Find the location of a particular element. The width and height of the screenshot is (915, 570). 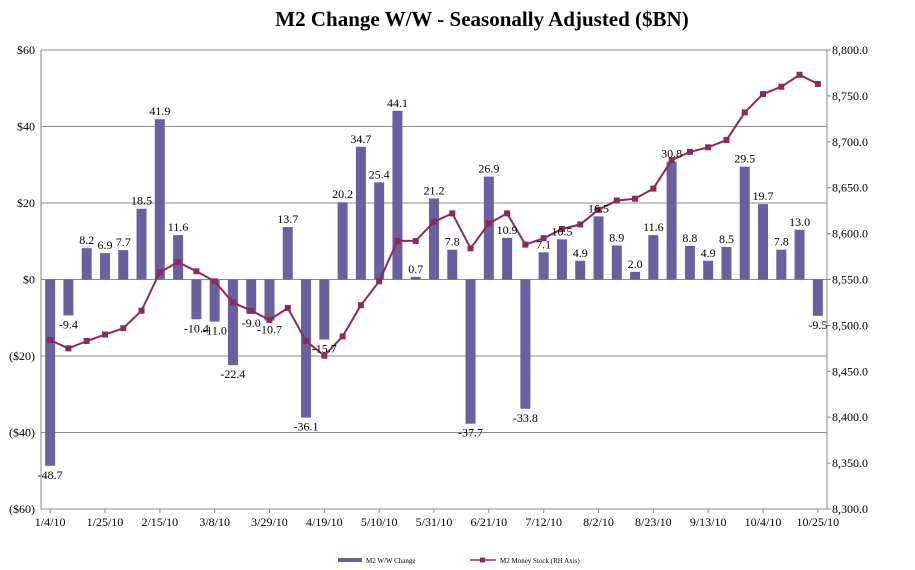

y-right-tick-label: 8,650.0 is located at coordinates (850, 188).